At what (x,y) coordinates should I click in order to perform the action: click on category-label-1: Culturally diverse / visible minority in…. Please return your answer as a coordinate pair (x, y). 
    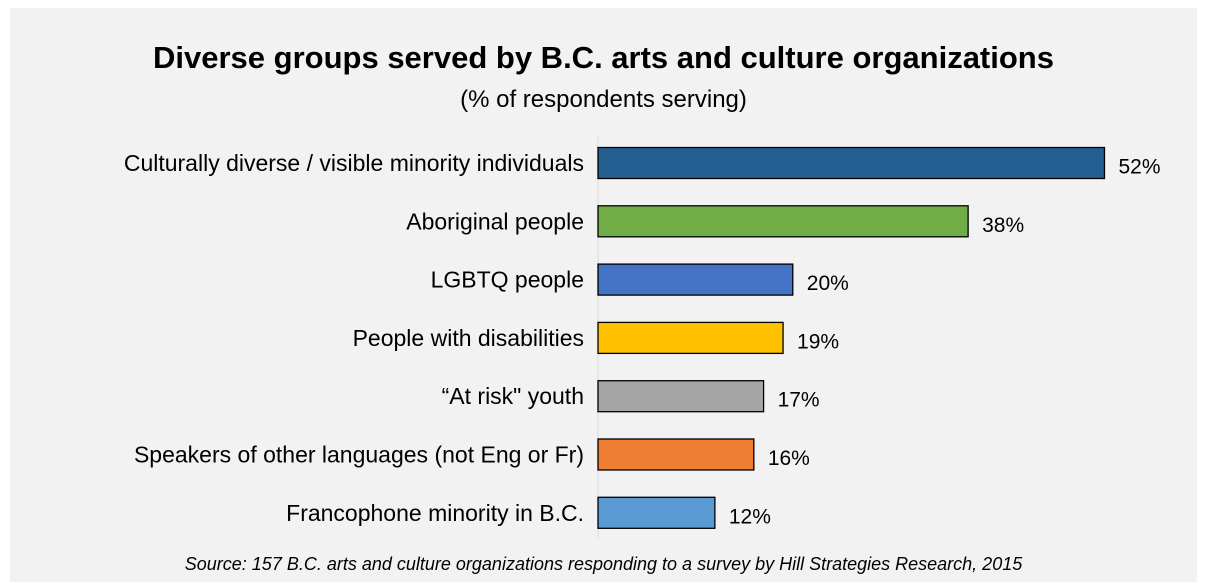
    Looking at the image, I should click on (354, 163).